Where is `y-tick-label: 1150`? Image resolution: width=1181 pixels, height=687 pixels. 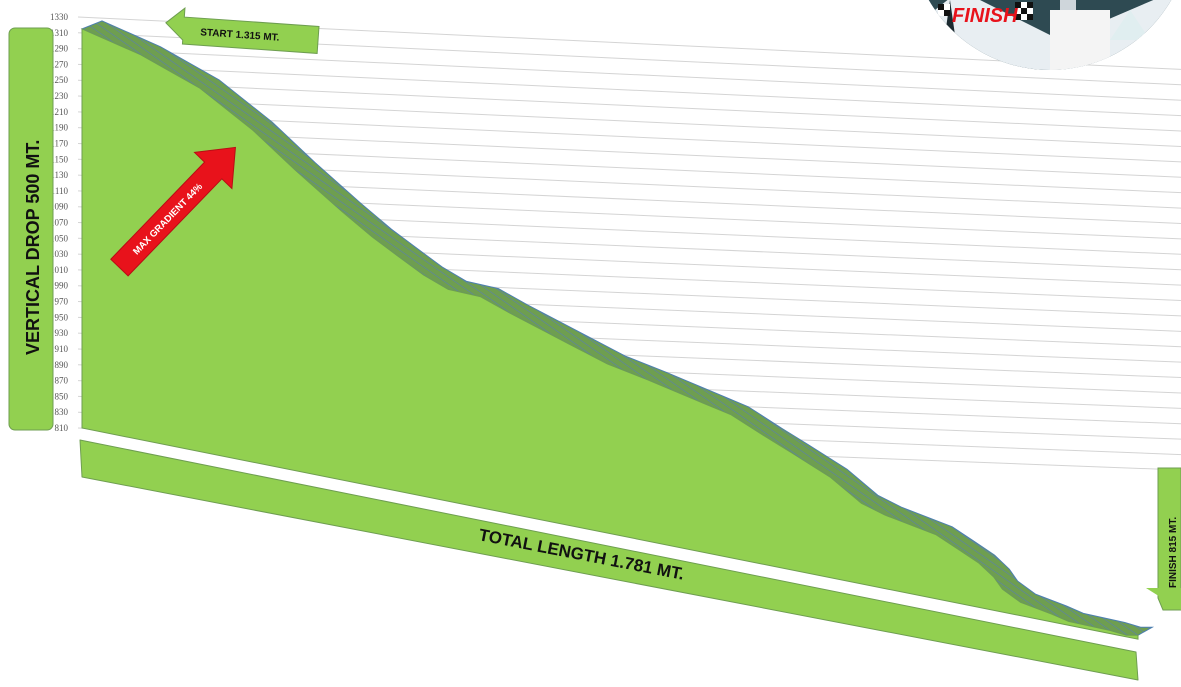 y-tick-label: 1150 is located at coordinates (59, 159).